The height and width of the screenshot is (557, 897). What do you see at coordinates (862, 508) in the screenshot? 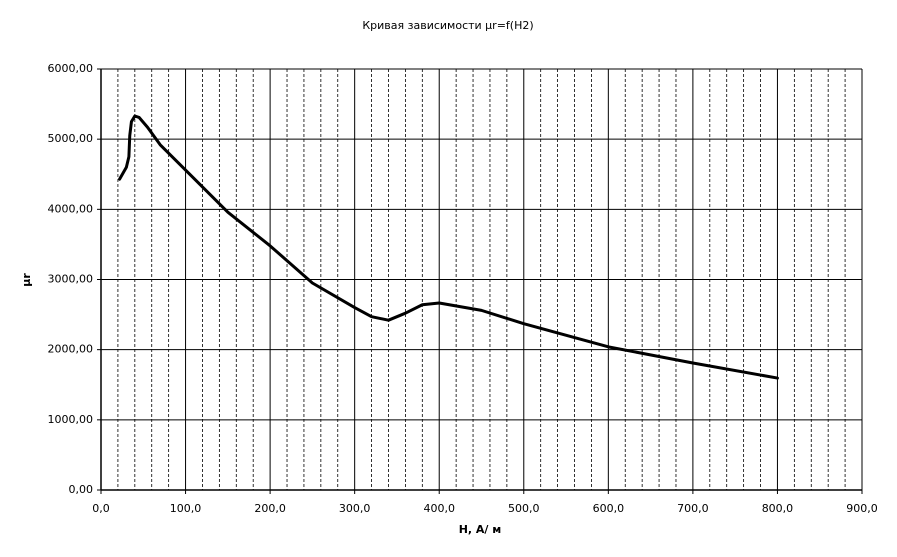
I see `x-tick-label: 900,0` at bounding box center [862, 508].